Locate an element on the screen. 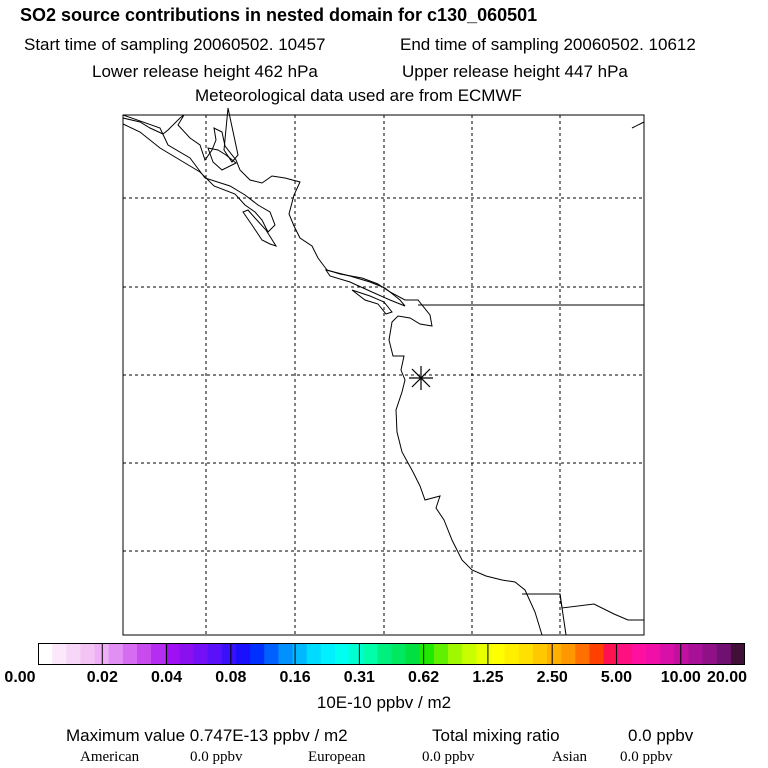  color-scale-tick-label: 0.31 is located at coordinates (359, 677).